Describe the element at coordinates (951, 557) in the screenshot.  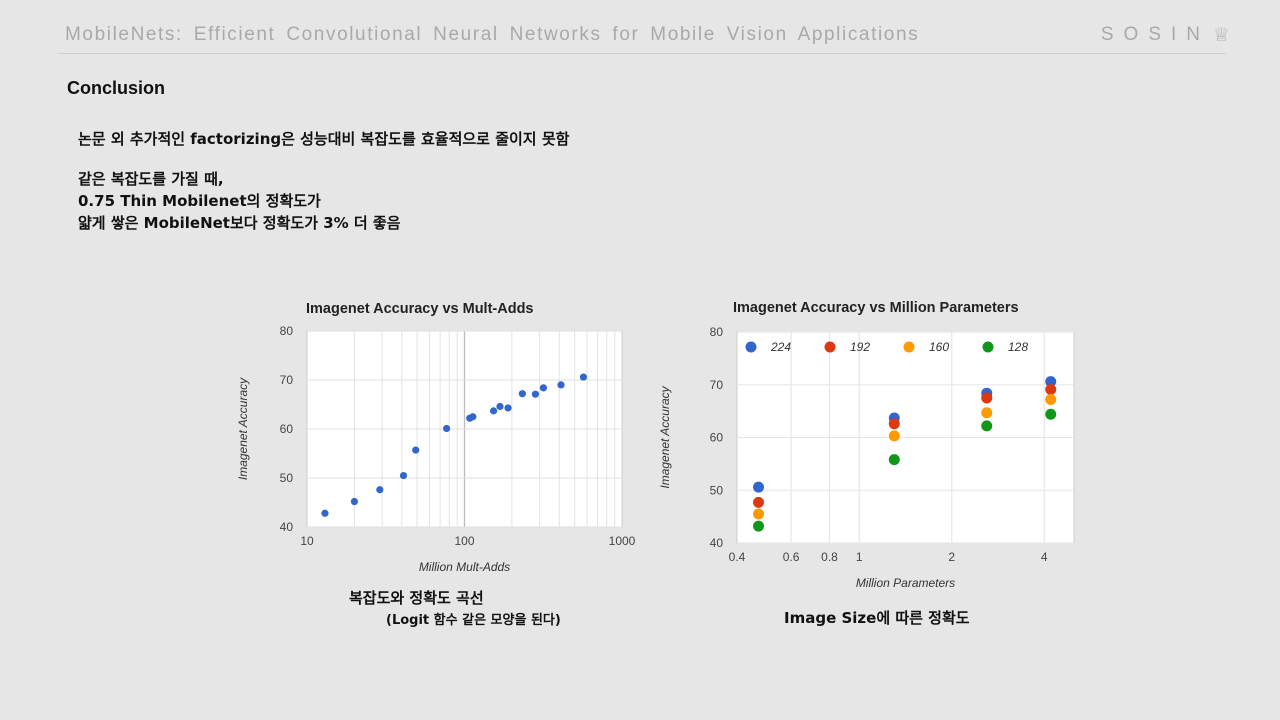
I see `x-tick-label: 2` at that location.